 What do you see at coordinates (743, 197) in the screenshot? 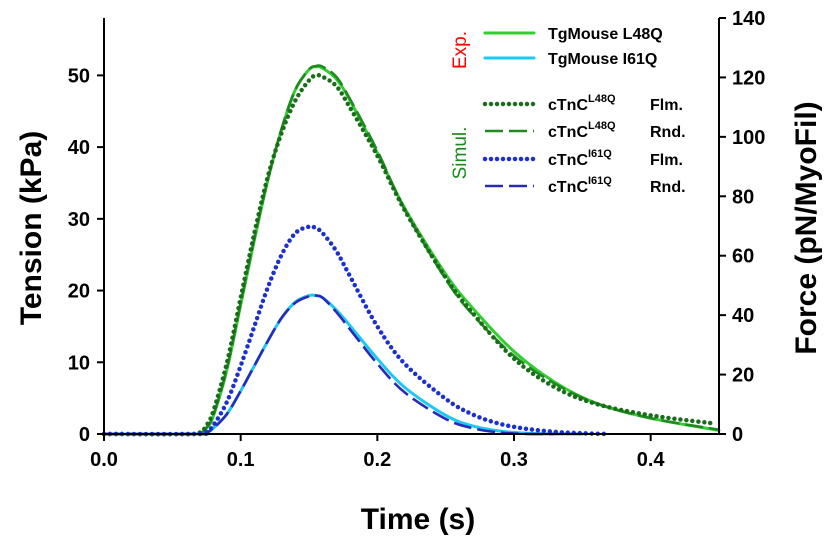
I see `y2-tick-label: 80` at bounding box center [743, 197].